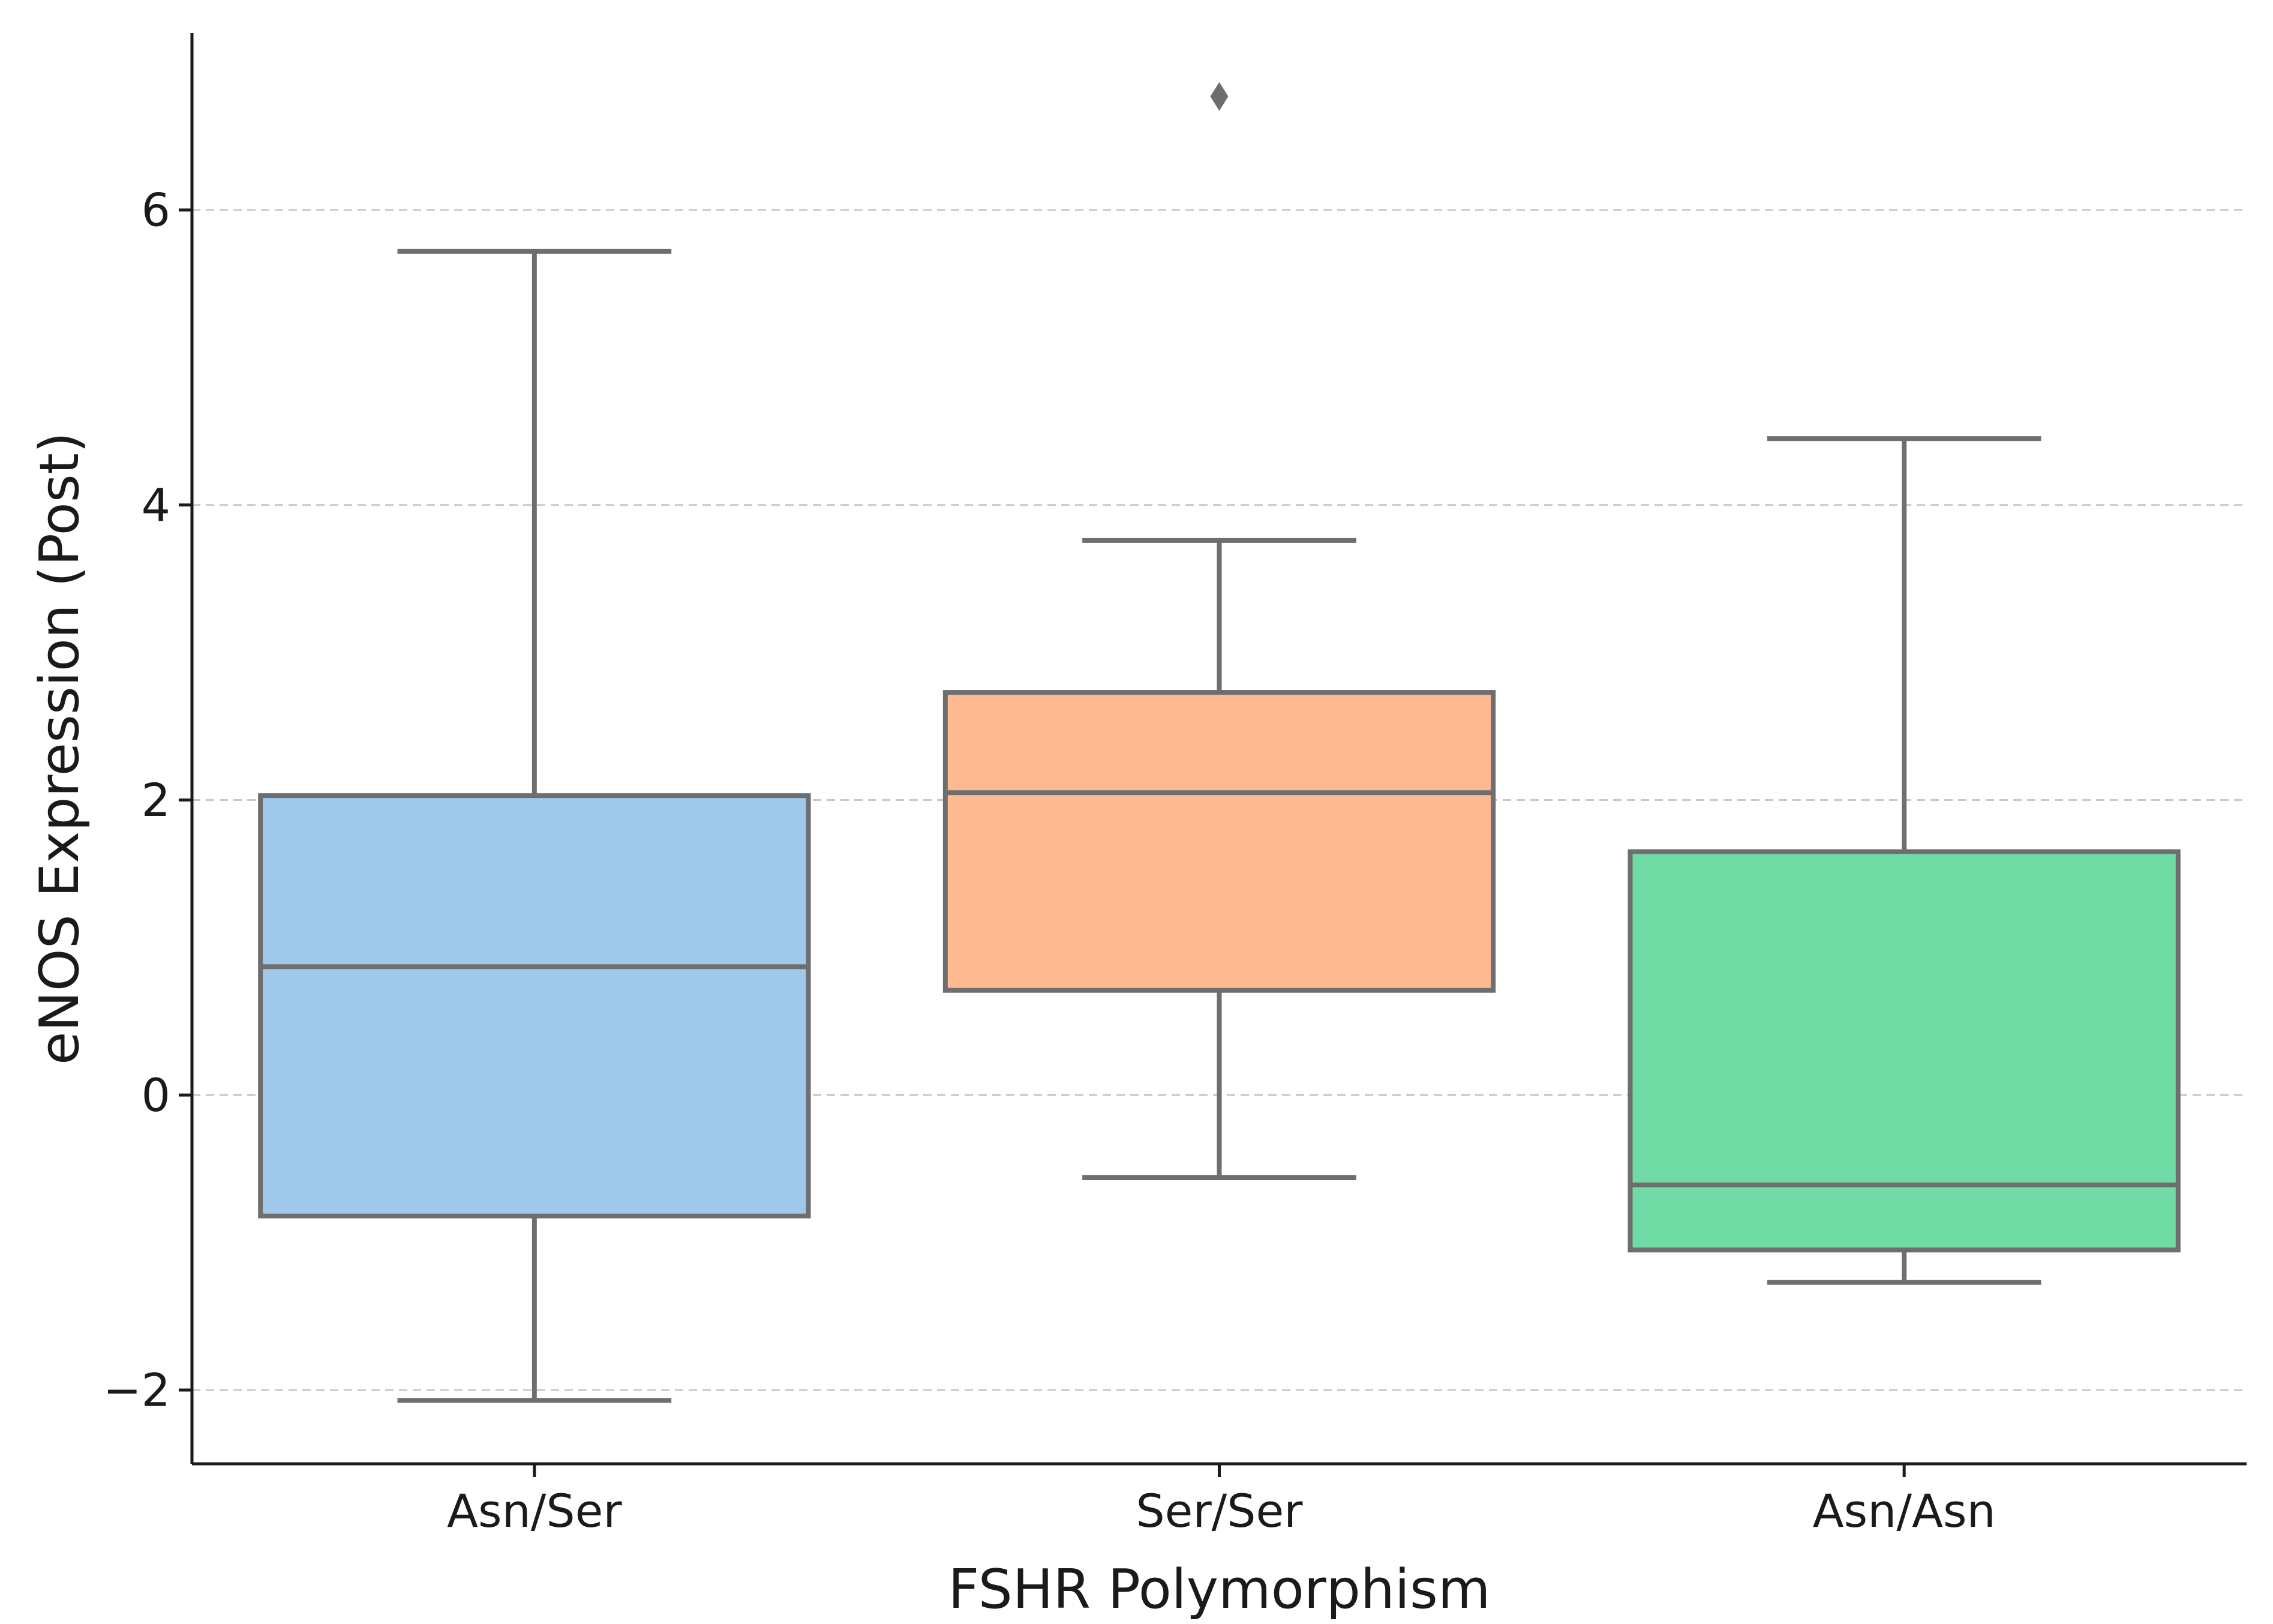 Image resolution: width=2273 pixels, height=1624 pixels. Describe the element at coordinates (156, 1095) in the screenshot. I see `y-tick-label: 0` at that location.